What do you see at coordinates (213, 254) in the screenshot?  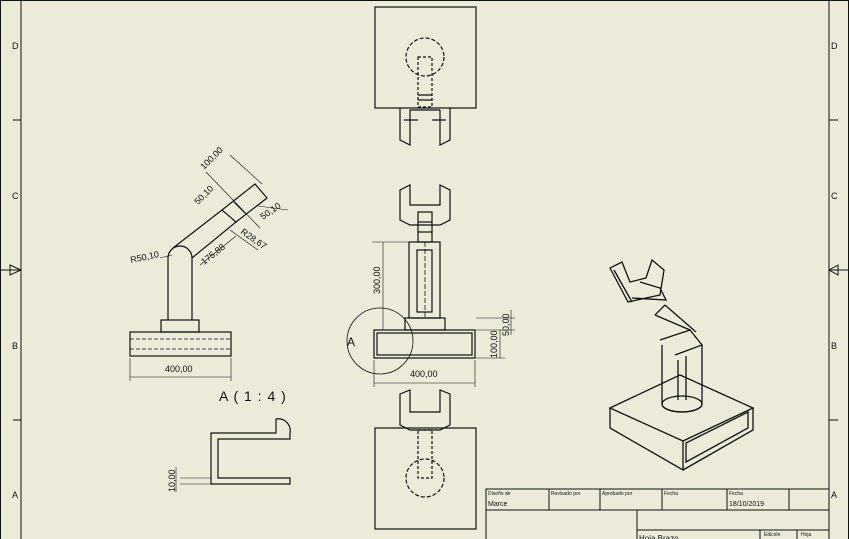 I see `dim-175: 175,88` at bounding box center [213, 254].